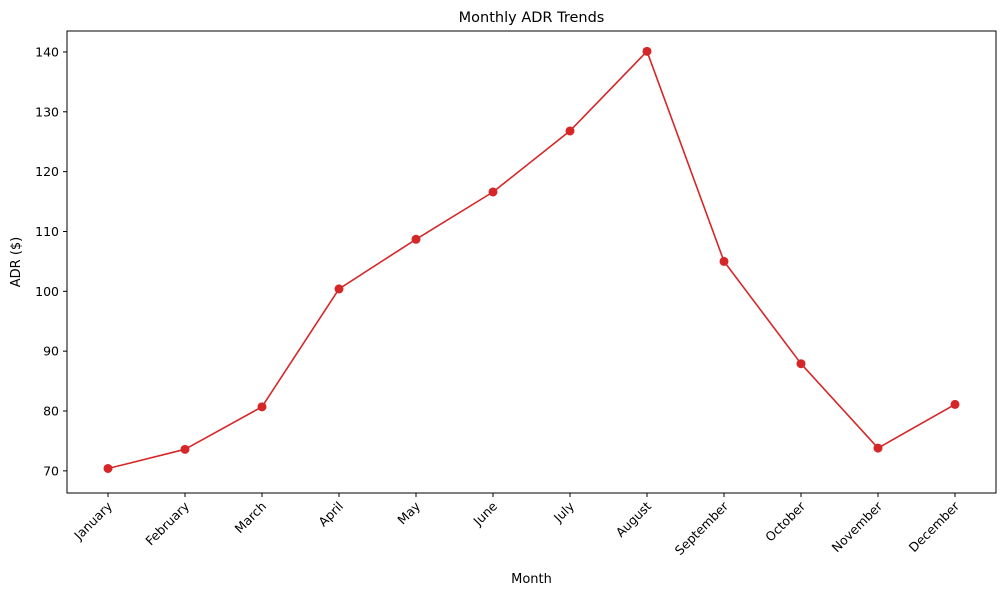 This screenshot has height=595, width=1005. I want to click on y-tick-label: 120, so click(47, 171).